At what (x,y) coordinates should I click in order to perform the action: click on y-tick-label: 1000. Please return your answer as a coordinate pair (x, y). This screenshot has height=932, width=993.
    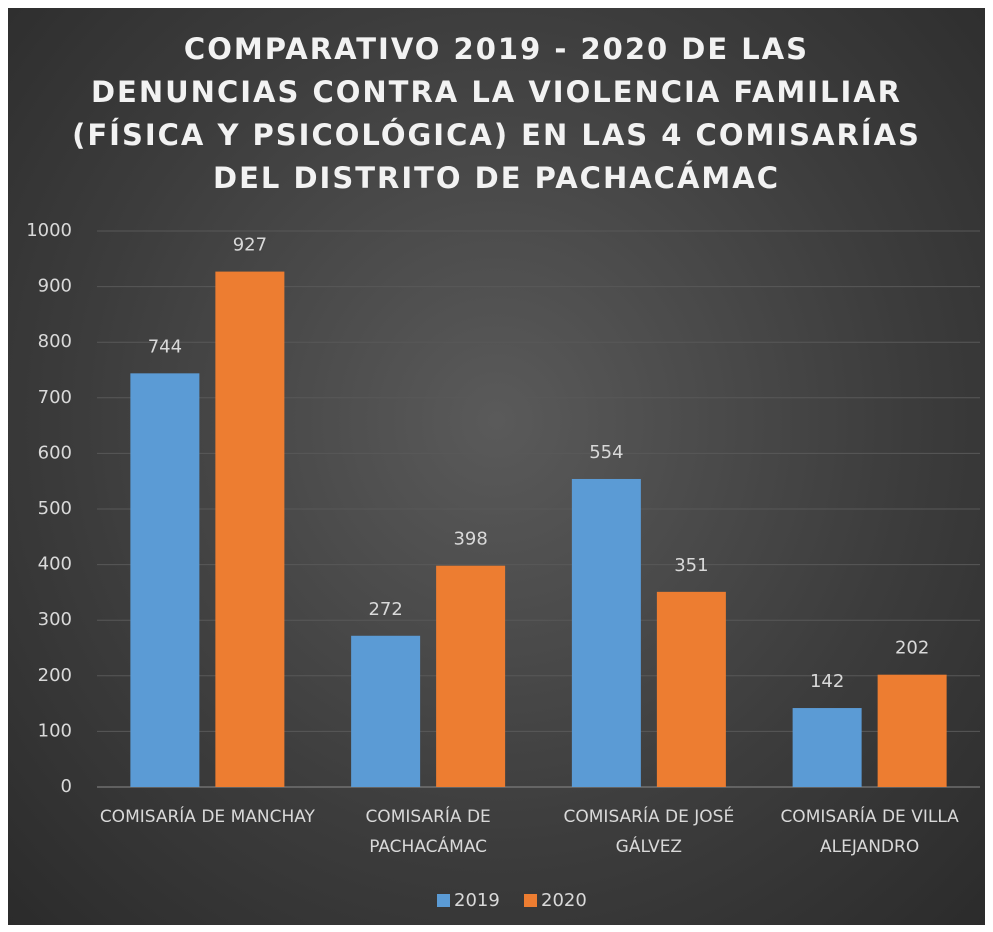
    Looking at the image, I should click on (49, 230).